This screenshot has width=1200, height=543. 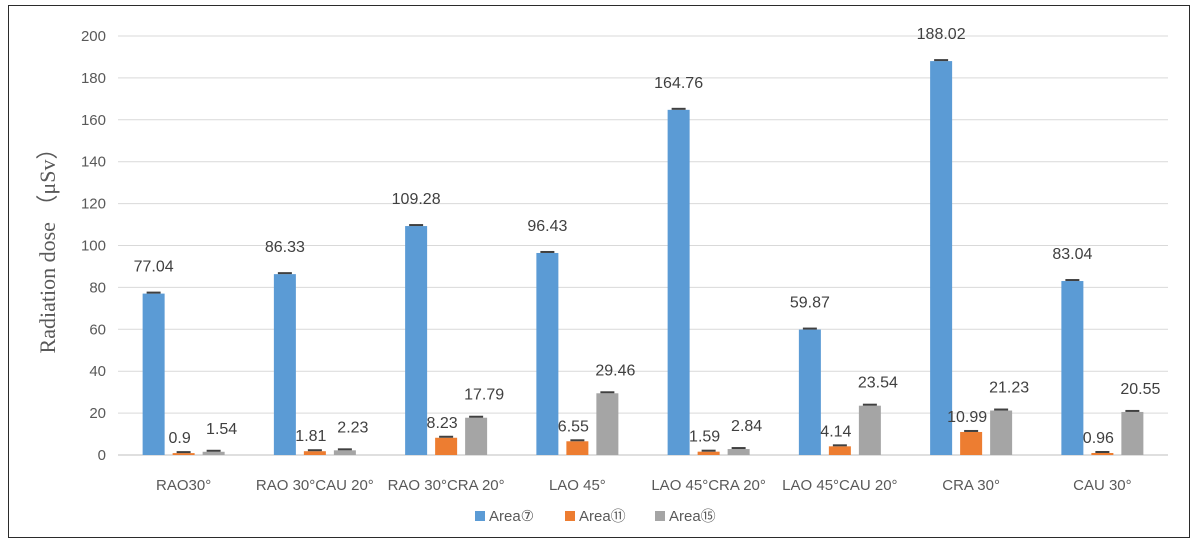 I want to click on data-label: 0.9, so click(x=180, y=438).